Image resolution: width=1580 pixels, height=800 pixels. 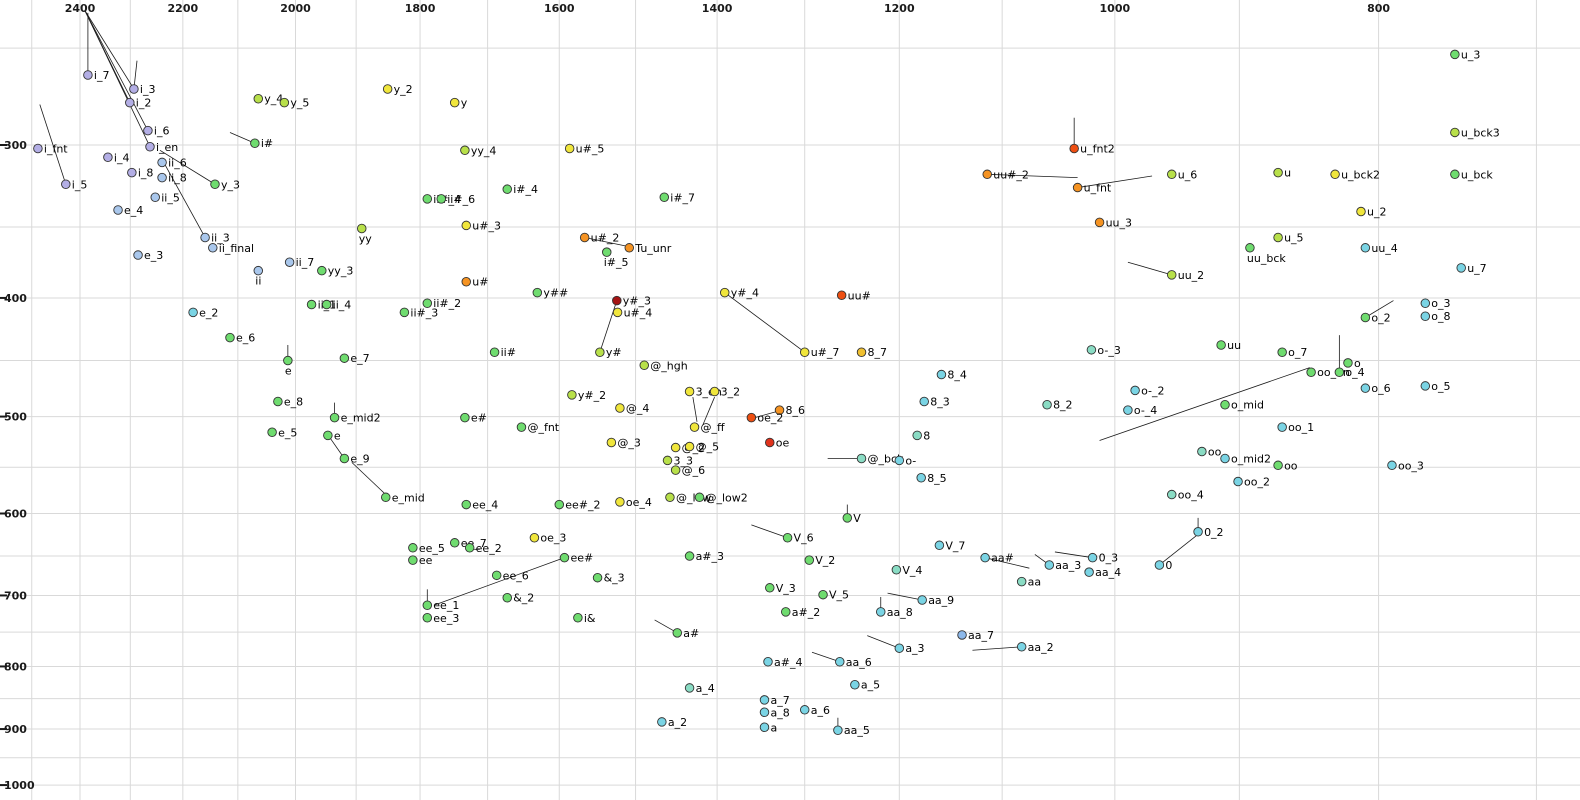 What do you see at coordinates (342, 305) in the screenshot?
I see `point-label: ii_4` at bounding box center [342, 305].